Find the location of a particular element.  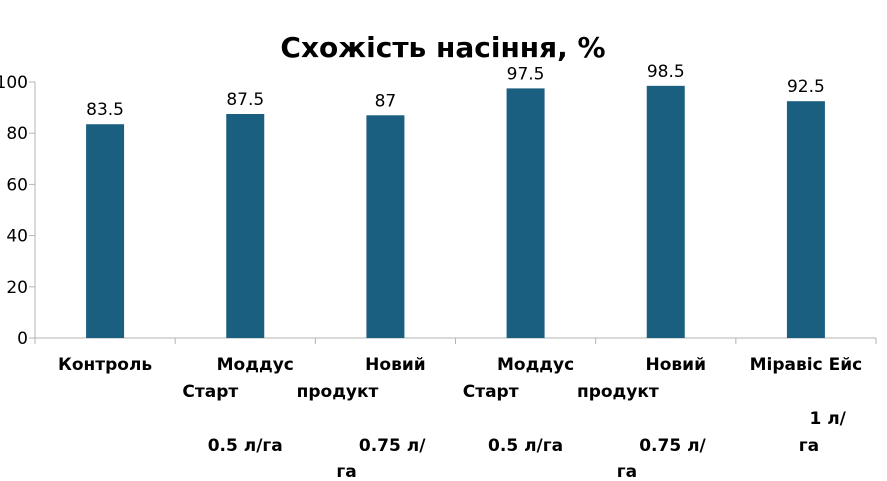

category-label: Контроль is located at coordinates (105, 365).